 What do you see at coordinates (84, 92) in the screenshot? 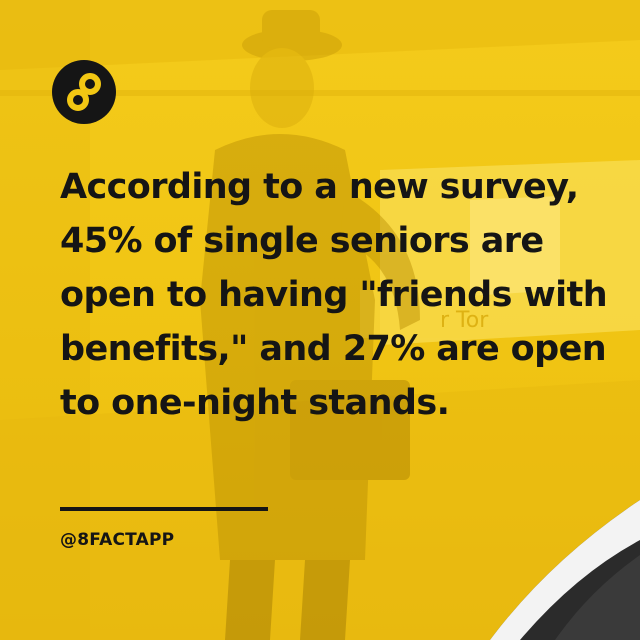
I see `app-logo-icon` at bounding box center [84, 92].